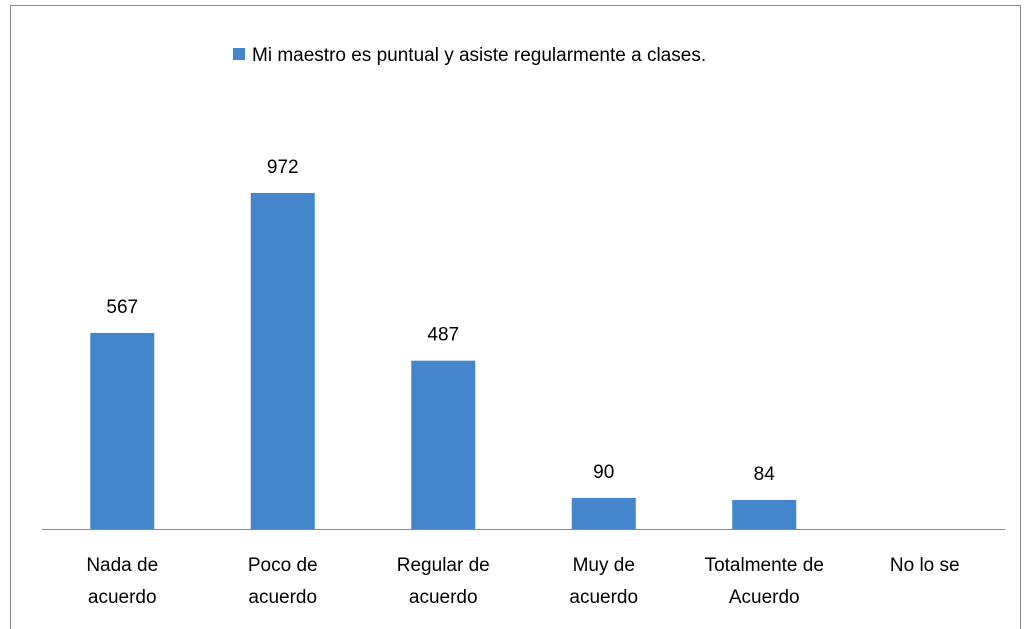  Describe the element at coordinates (283, 167) in the screenshot. I see `data-label: 972` at that location.